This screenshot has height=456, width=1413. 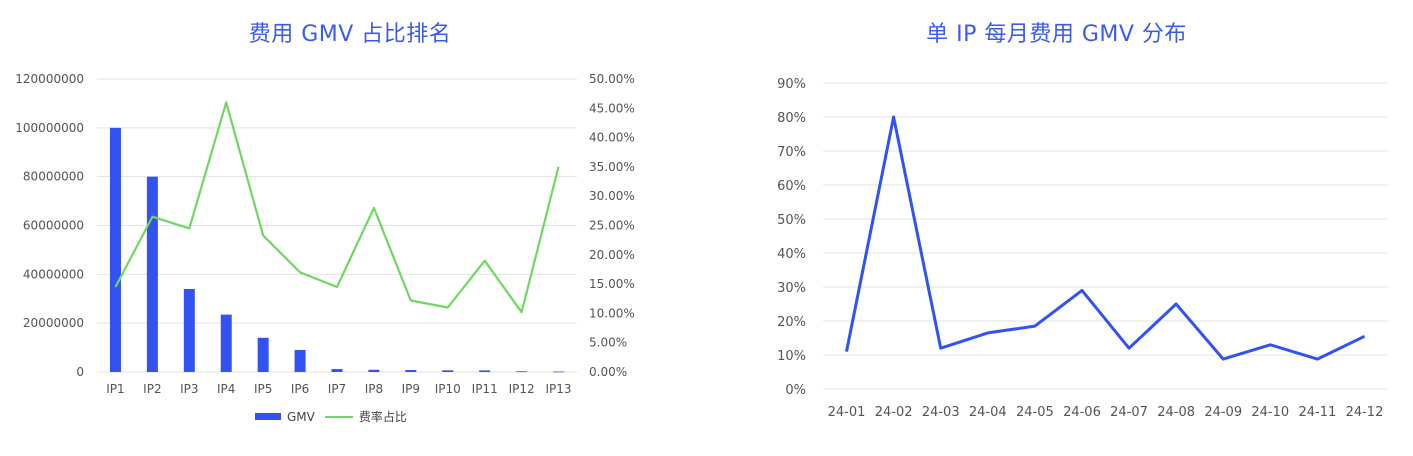 What do you see at coordinates (80, 372) in the screenshot?
I see `y-left-tick-label: 0` at bounding box center [80, 372].